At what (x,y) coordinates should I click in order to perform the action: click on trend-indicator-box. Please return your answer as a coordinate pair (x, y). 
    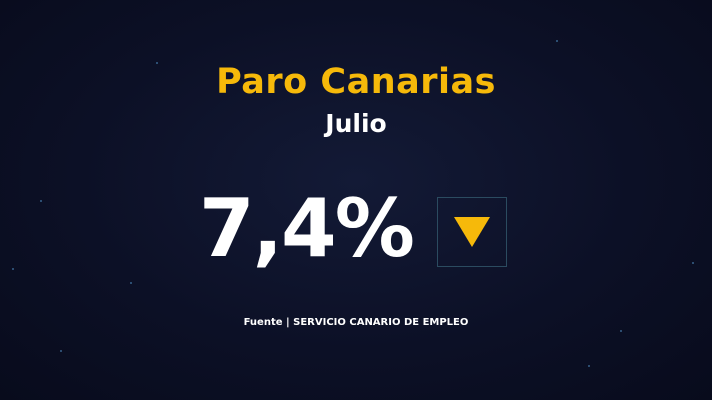
    Looking at the image, I should click on (472, 232).